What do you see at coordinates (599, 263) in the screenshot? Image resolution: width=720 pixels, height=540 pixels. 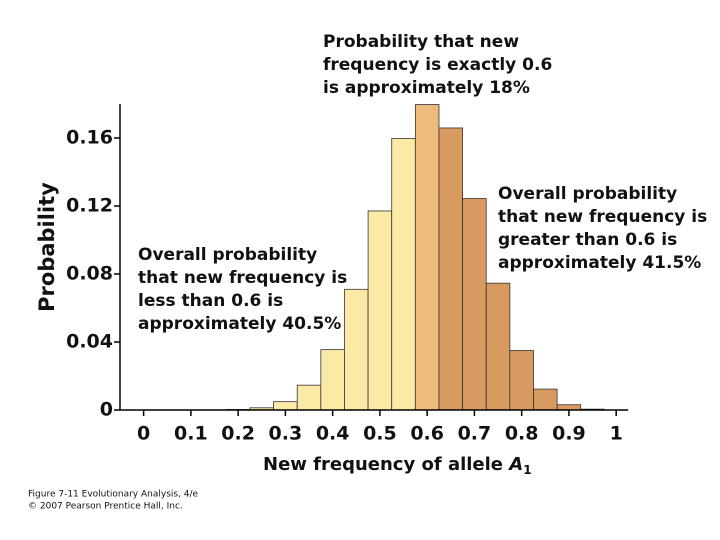 I see `annotation: approximately 41.5%` at bounding box center [599, 263].